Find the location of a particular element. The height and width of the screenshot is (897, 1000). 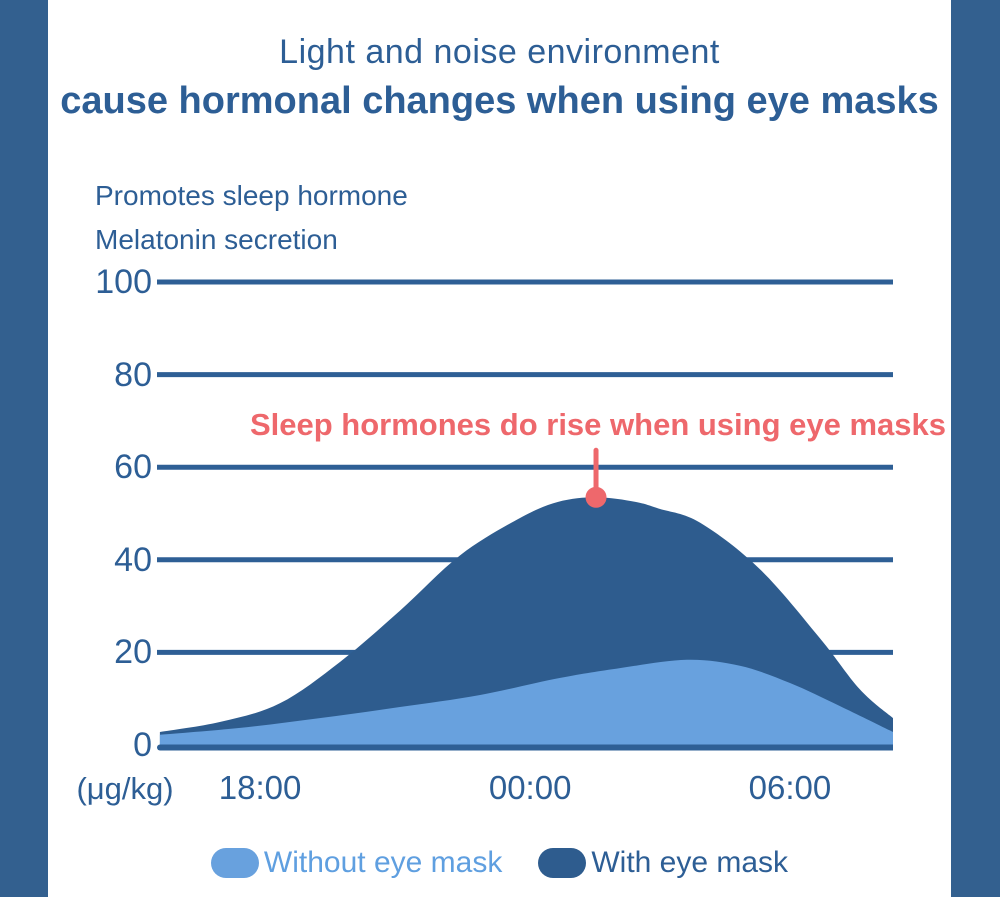

legend-item-with-eye-mask: With eye mask is located at coordinates (663, 863).